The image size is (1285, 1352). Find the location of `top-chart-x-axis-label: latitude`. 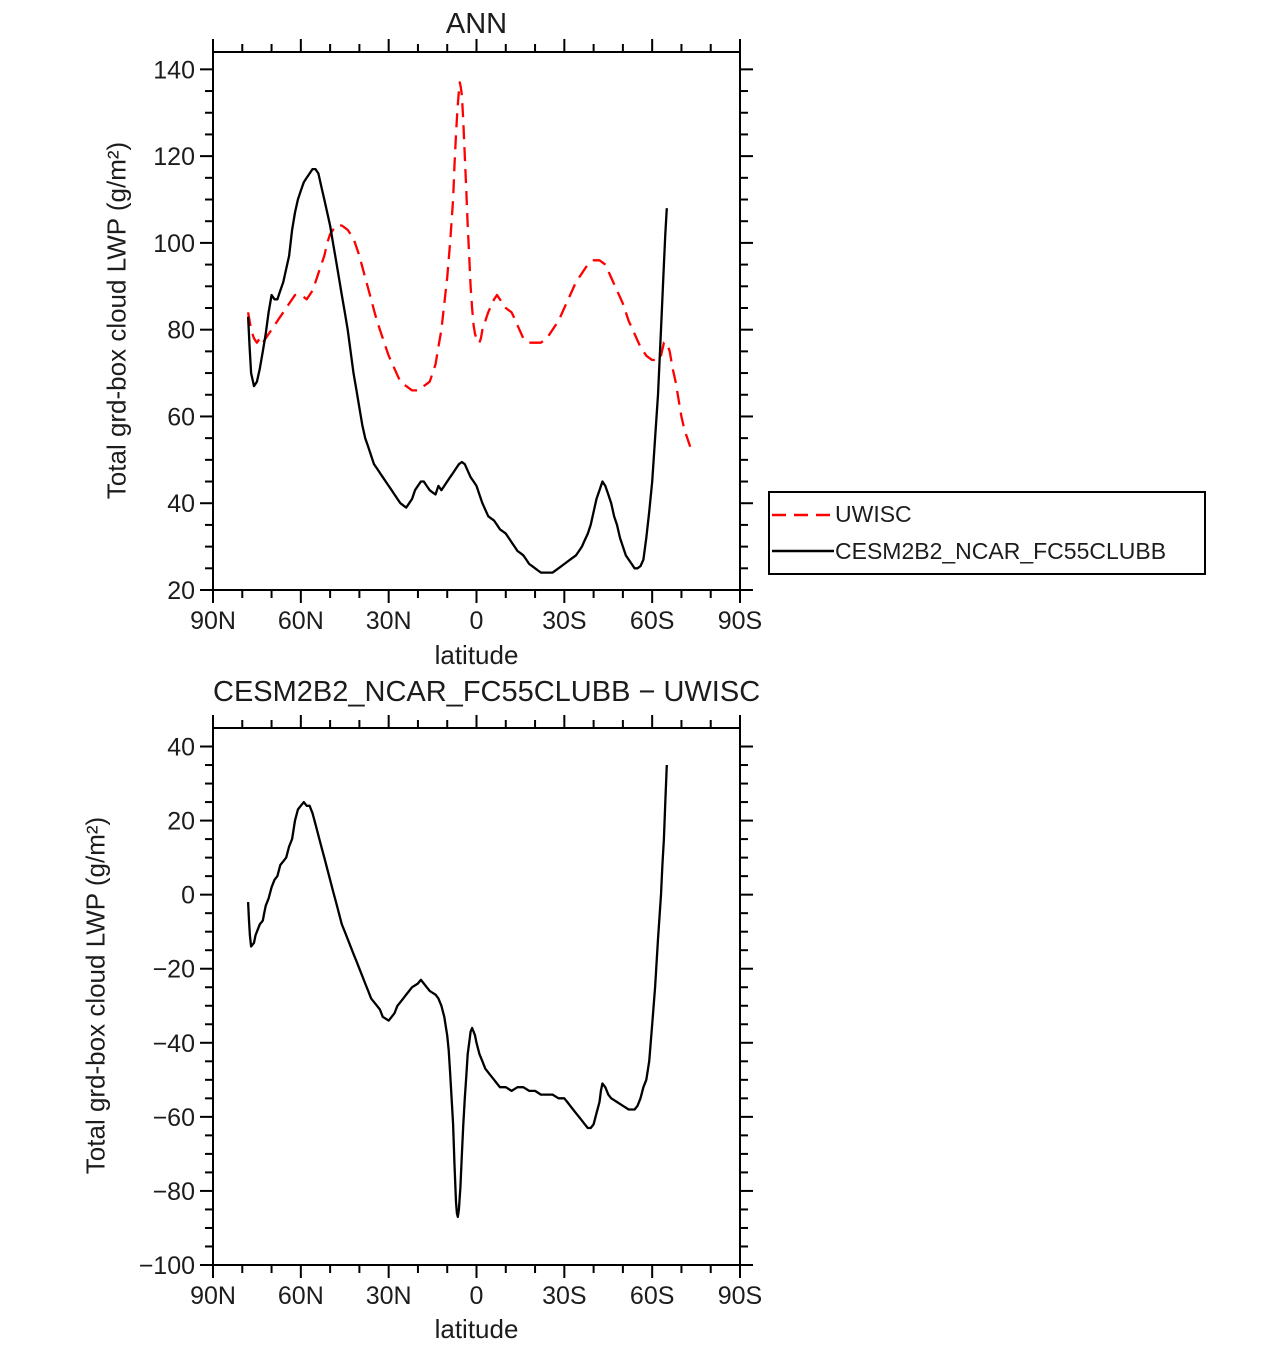

top-chart-x-axis-label: latitude is located at coordinates (476, 655).